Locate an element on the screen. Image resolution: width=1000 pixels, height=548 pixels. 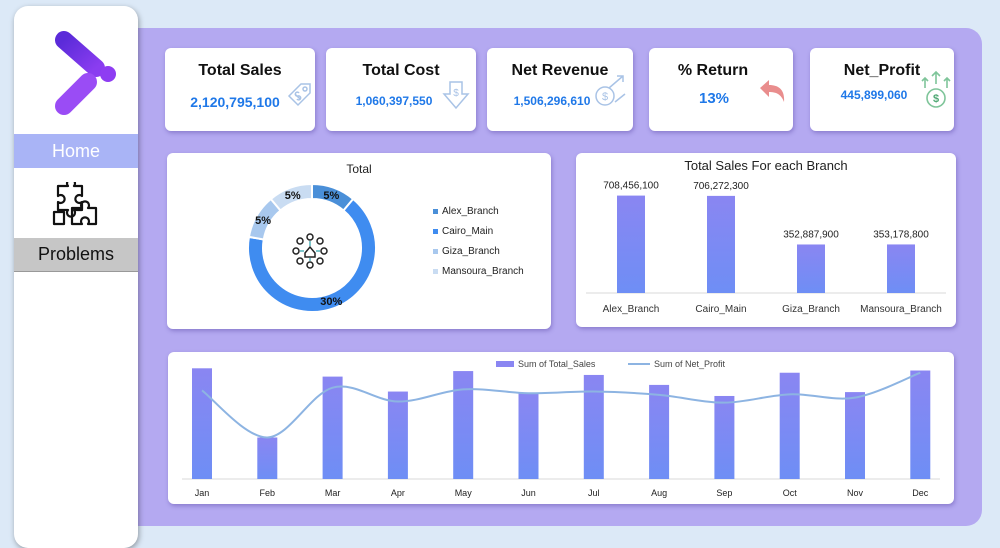
money-growth-icon: $ is located at coordinates (610, 90).